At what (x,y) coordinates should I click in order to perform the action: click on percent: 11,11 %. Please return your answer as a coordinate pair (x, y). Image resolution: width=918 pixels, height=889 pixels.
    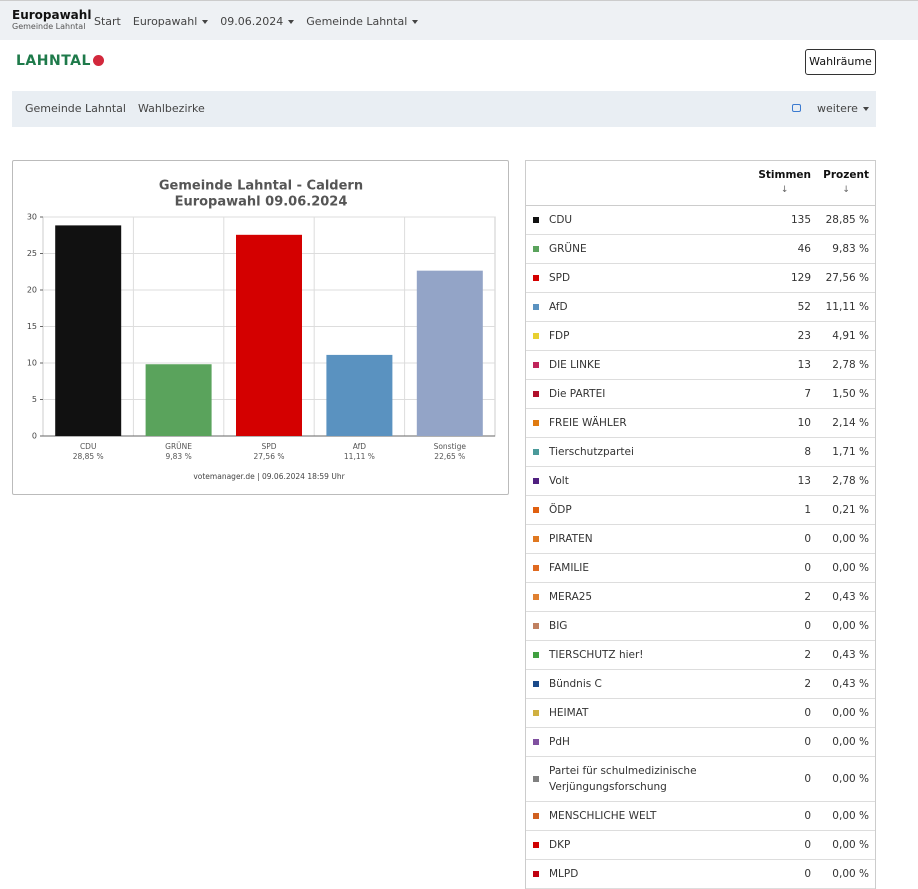
    Looking at the image, I should click on (847, 307).